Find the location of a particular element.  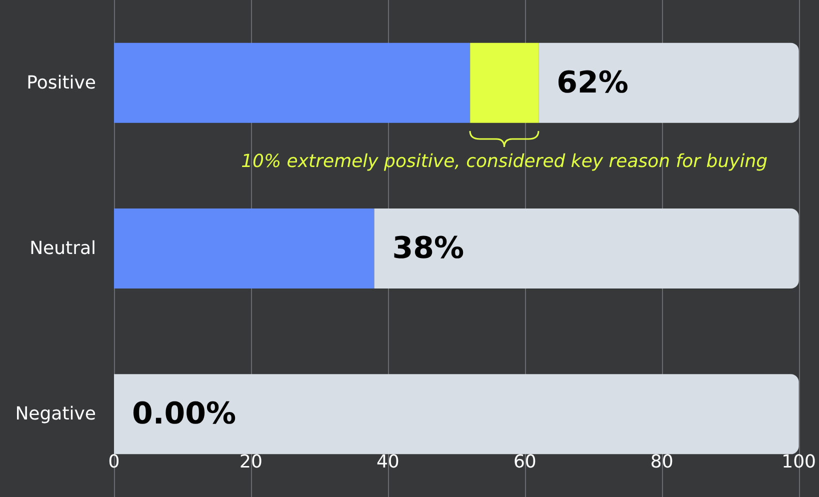

x-tick-label: 20 is located at coordinates (251, 462).